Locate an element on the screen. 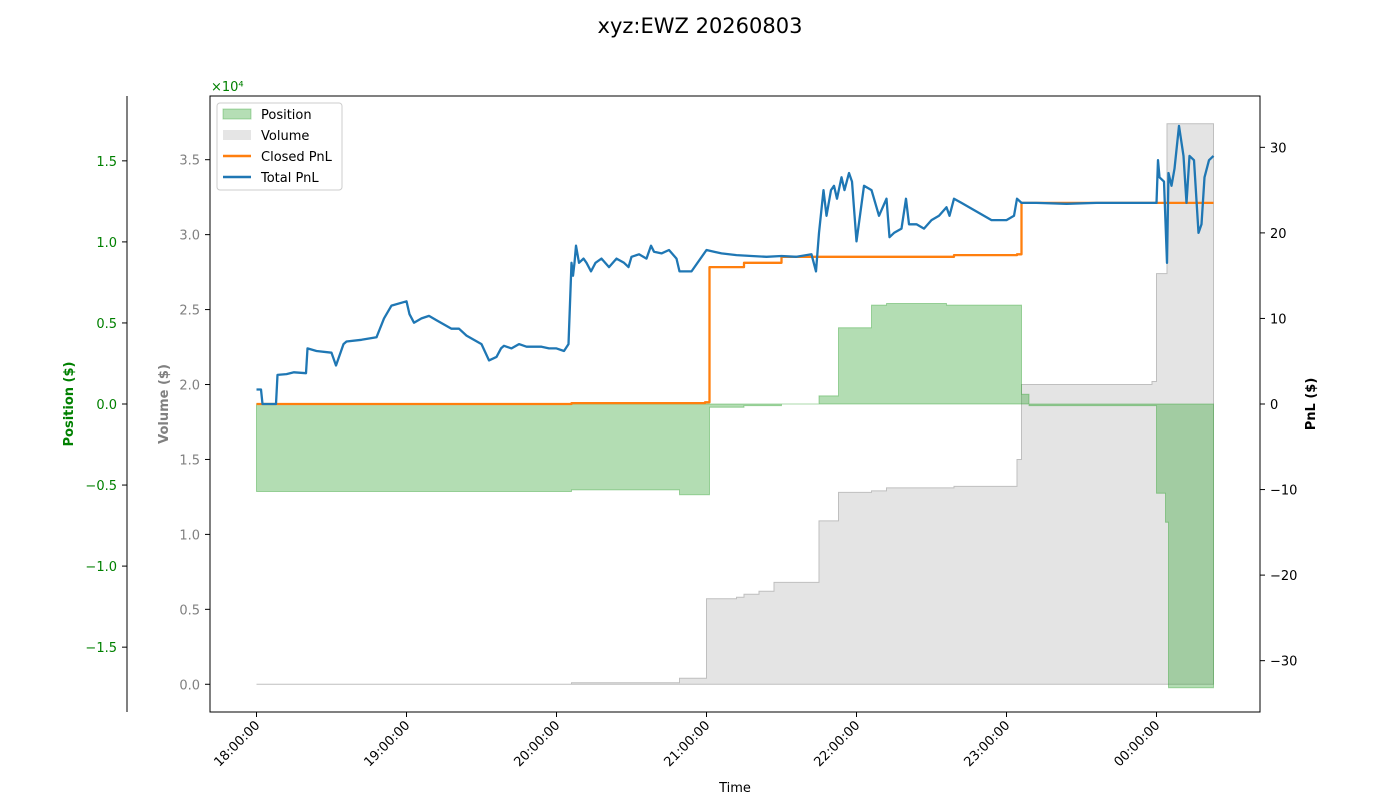 This screenshot has width=1400, height=804. volume-tick-label: 2.5 is located at coordinates (189, 311).